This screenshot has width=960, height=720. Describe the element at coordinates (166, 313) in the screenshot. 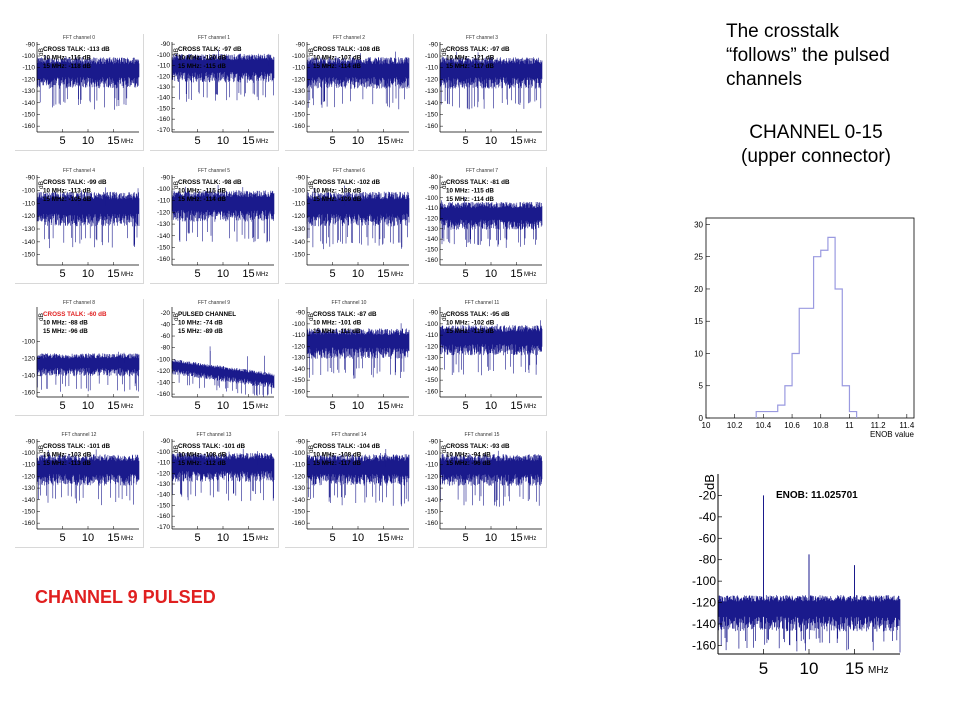

I see `y-tick-label: -20` at that location.